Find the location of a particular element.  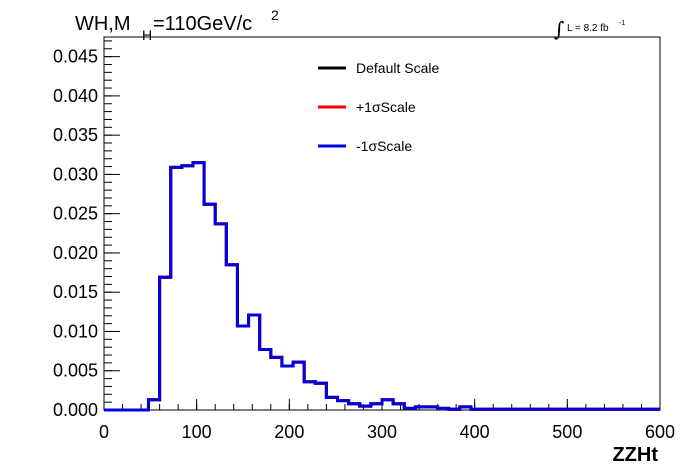

y-tick-label: 0.020 is located at coordinates (75, 253).